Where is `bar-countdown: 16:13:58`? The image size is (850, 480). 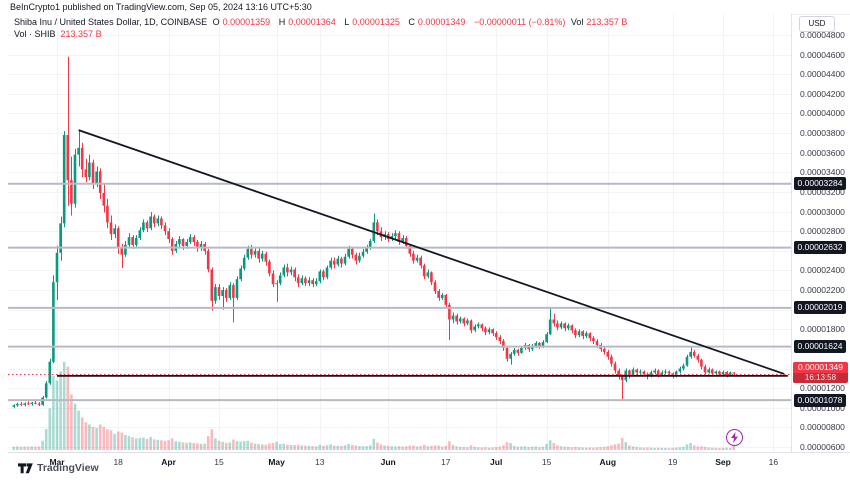
bar-countdown: 16:13:58 is located at coordinates (820, 378).